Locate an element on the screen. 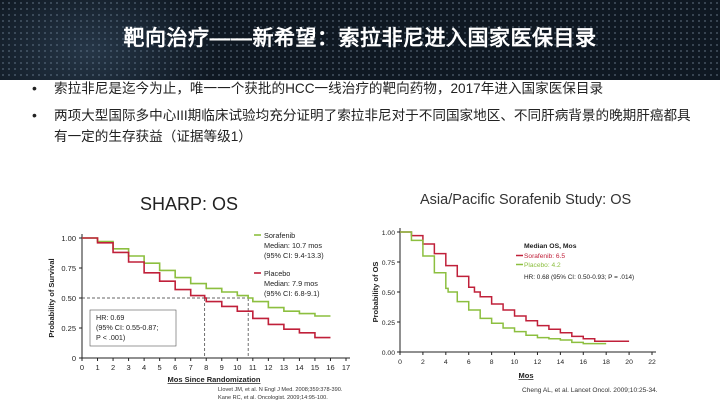 Image resolution: width=720 pixels, height=410 pixels. chart-title: Asia/Pacific Sorafenib Study: OS is located at coordinates (526, 200).